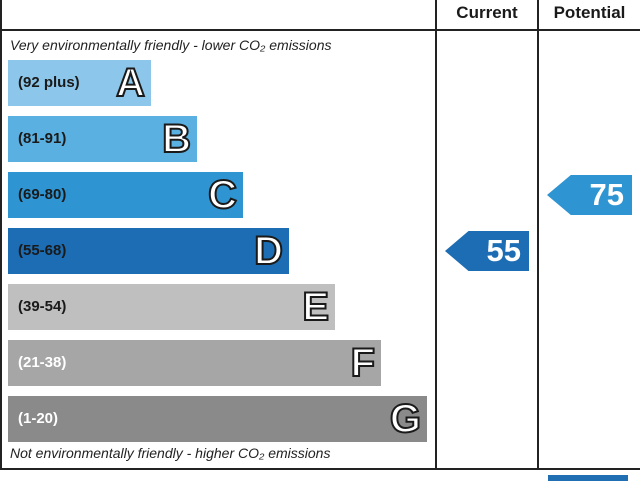 The width and height of the screenshot is (640, 481). Describe the element at coordinates (436, 235) in the screenshot. I see `bands-divider` at that location.